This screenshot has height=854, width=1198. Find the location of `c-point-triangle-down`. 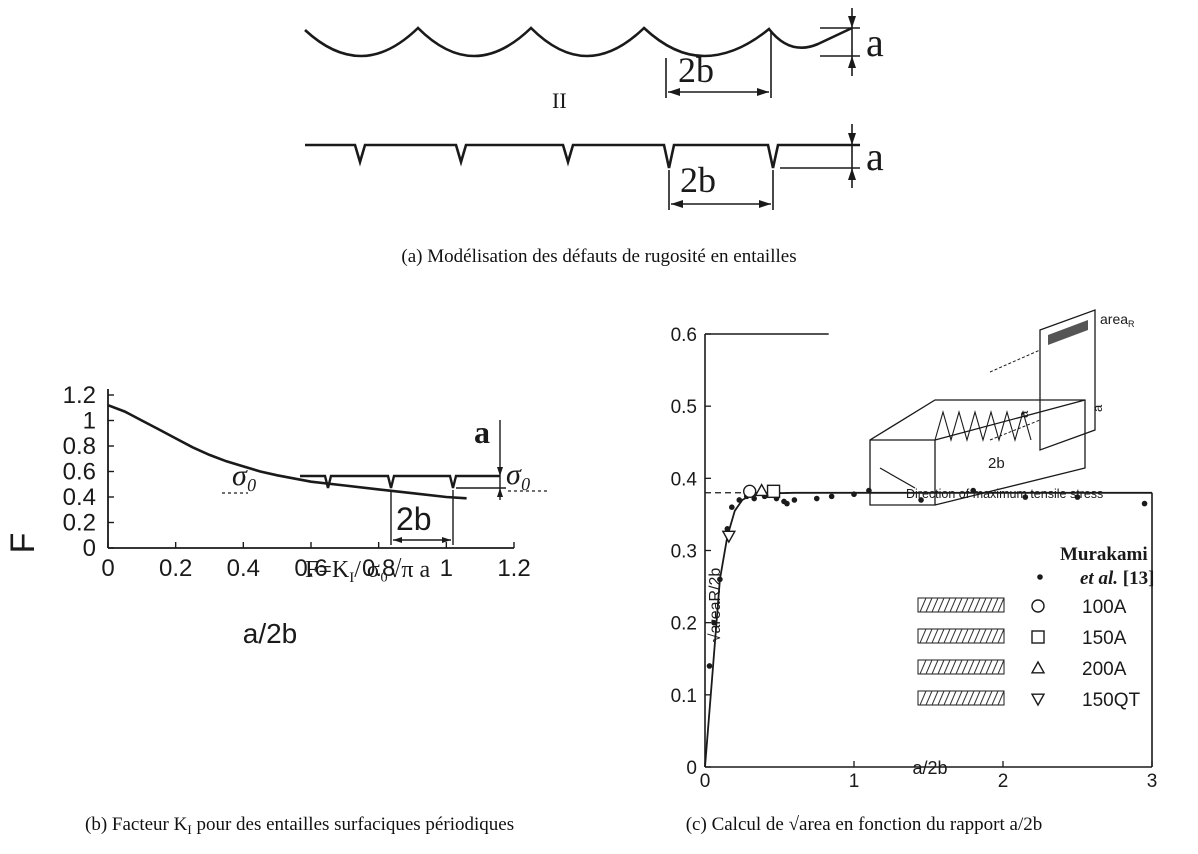

c-point-triangle-down is located at coordinates (729, 537).